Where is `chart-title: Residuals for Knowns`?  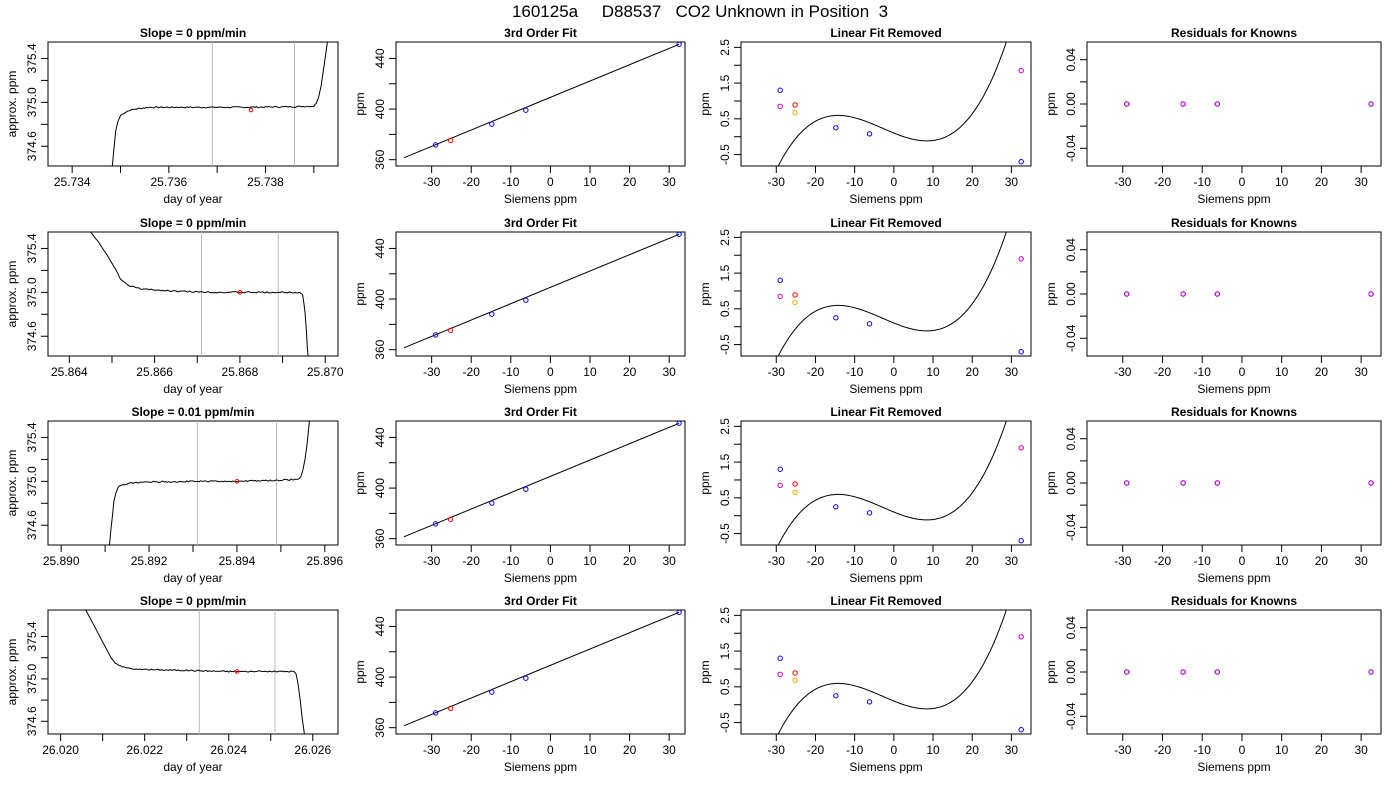
chart-title: Residuals for Knowns is located at coordinates (1234, 33).